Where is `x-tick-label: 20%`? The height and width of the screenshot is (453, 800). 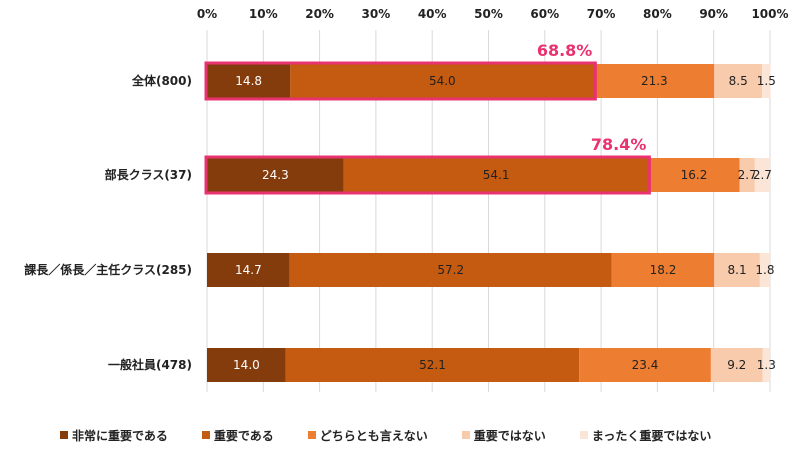
x-tick-label: 20% is located at coordinates (319, 14).